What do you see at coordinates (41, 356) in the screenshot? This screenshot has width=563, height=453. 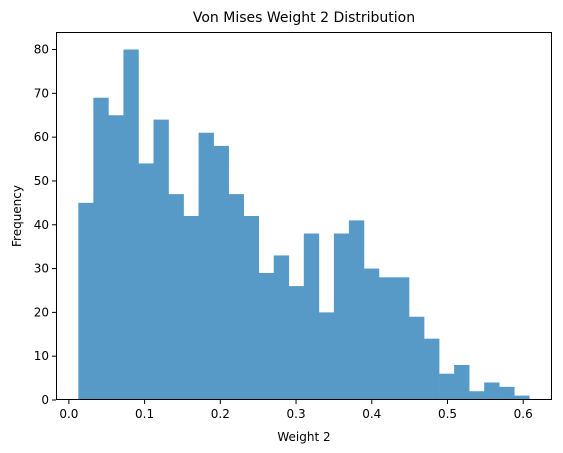 I see `y-tick-label: 10` at bounding box center [41, 356].